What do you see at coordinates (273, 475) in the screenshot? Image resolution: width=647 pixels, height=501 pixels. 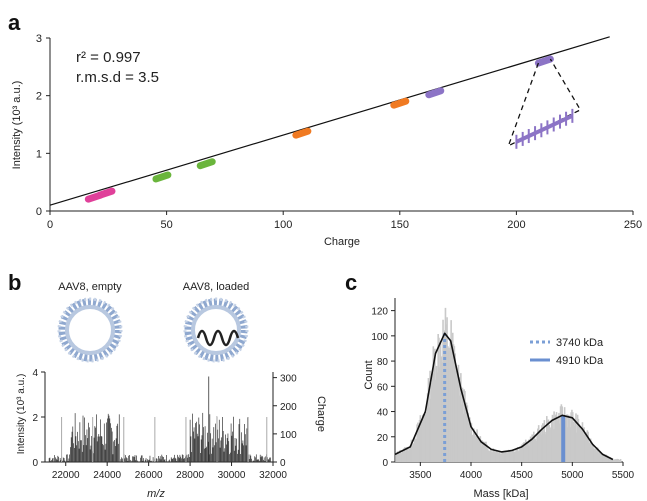 I see `panel-b-x-tick-label: 32000` at bounding box center [273, 475].